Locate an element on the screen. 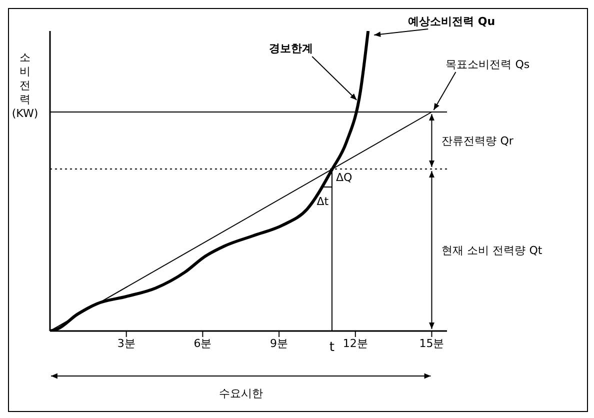 The height and width of the screenshot is (418, 594). text: 예상소비전력 Qu is located at coordinates (452, 21).